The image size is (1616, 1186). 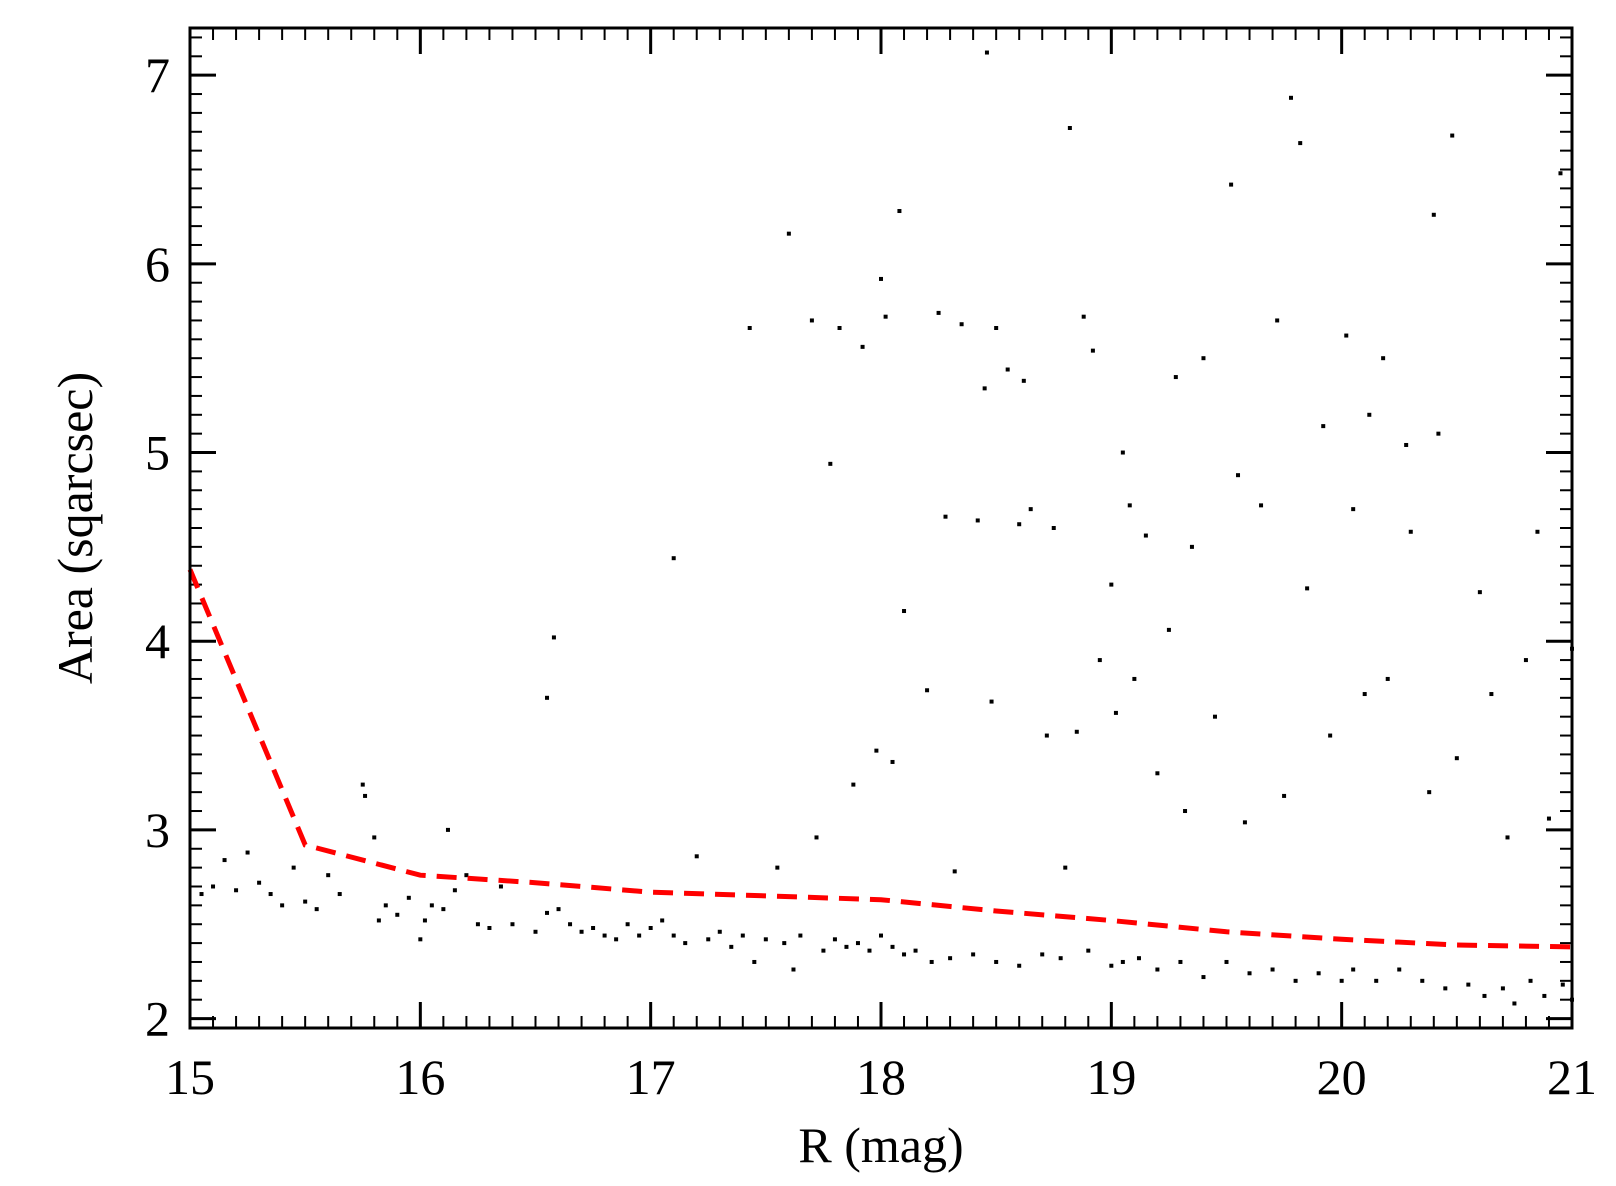 What do you see at coordinates (157, 641) in the screenshot?
I see `y-tick-label: 4` at bounding box center [157, 641].